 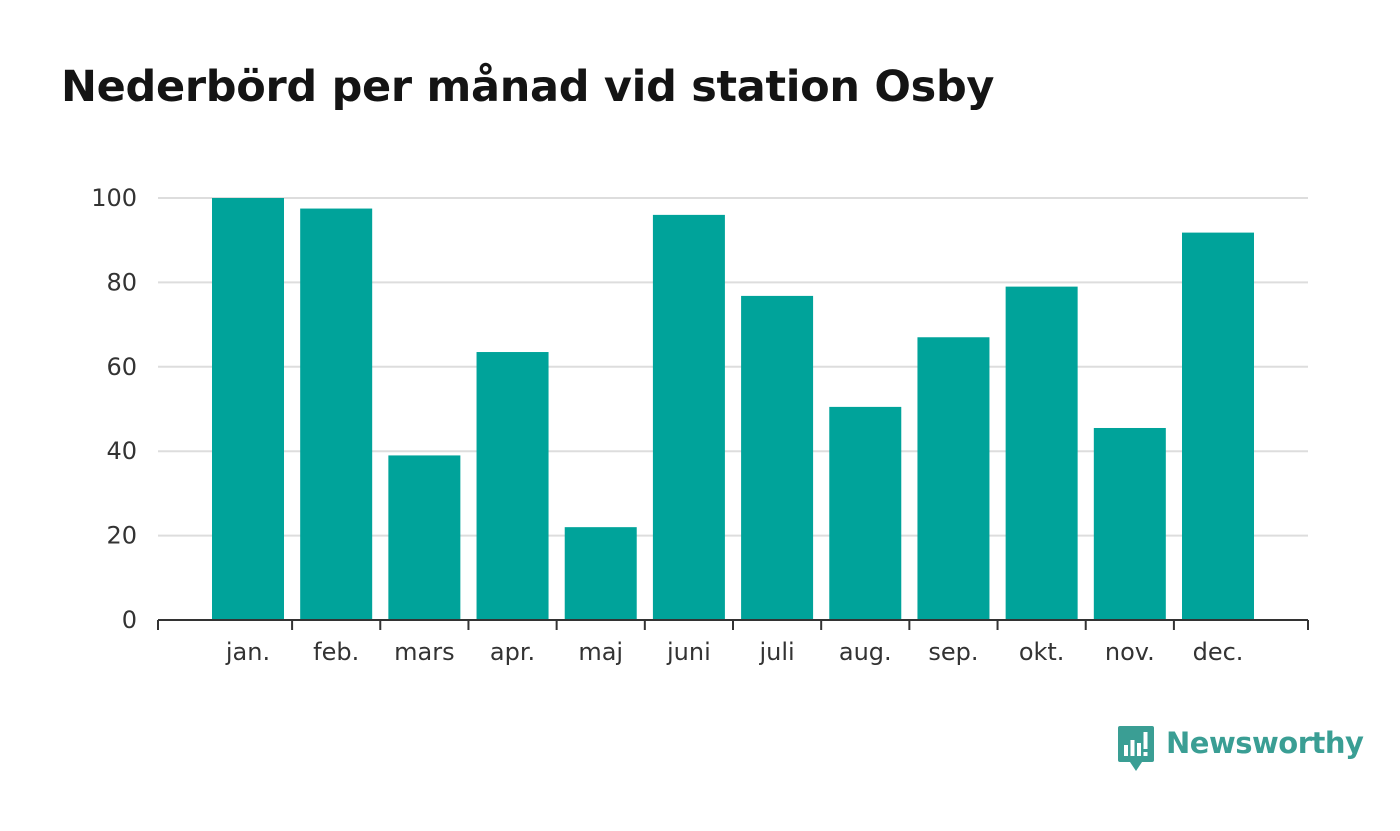 What do you see at coordinates (424, 652) in the screenshot?
I see `x-tick-label: mars` at bounding box center [424, 652].